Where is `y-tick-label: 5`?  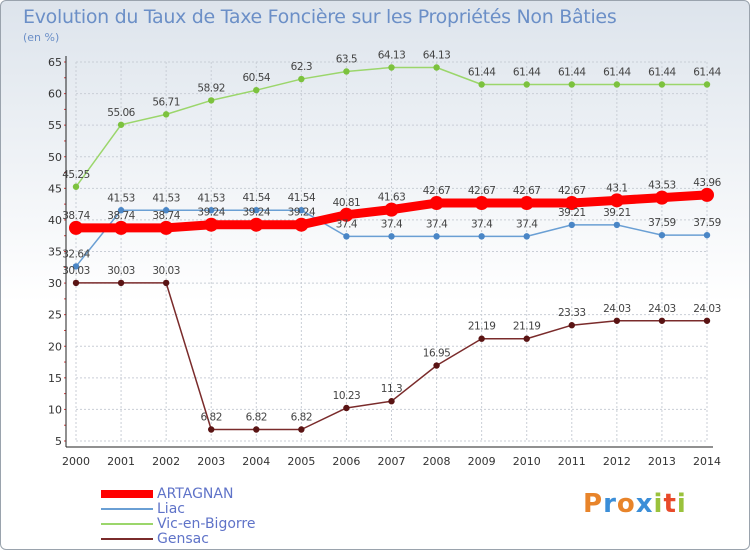 y-tick-label: 5 is located at coordinates (58, 441).